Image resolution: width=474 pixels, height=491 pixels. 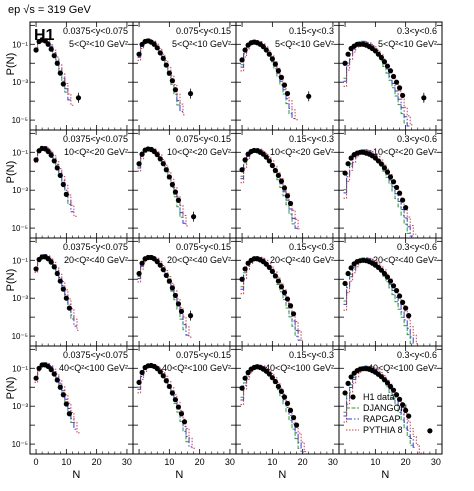 I want to click on legend-marker-h1-data, so click(x=353, y=397).